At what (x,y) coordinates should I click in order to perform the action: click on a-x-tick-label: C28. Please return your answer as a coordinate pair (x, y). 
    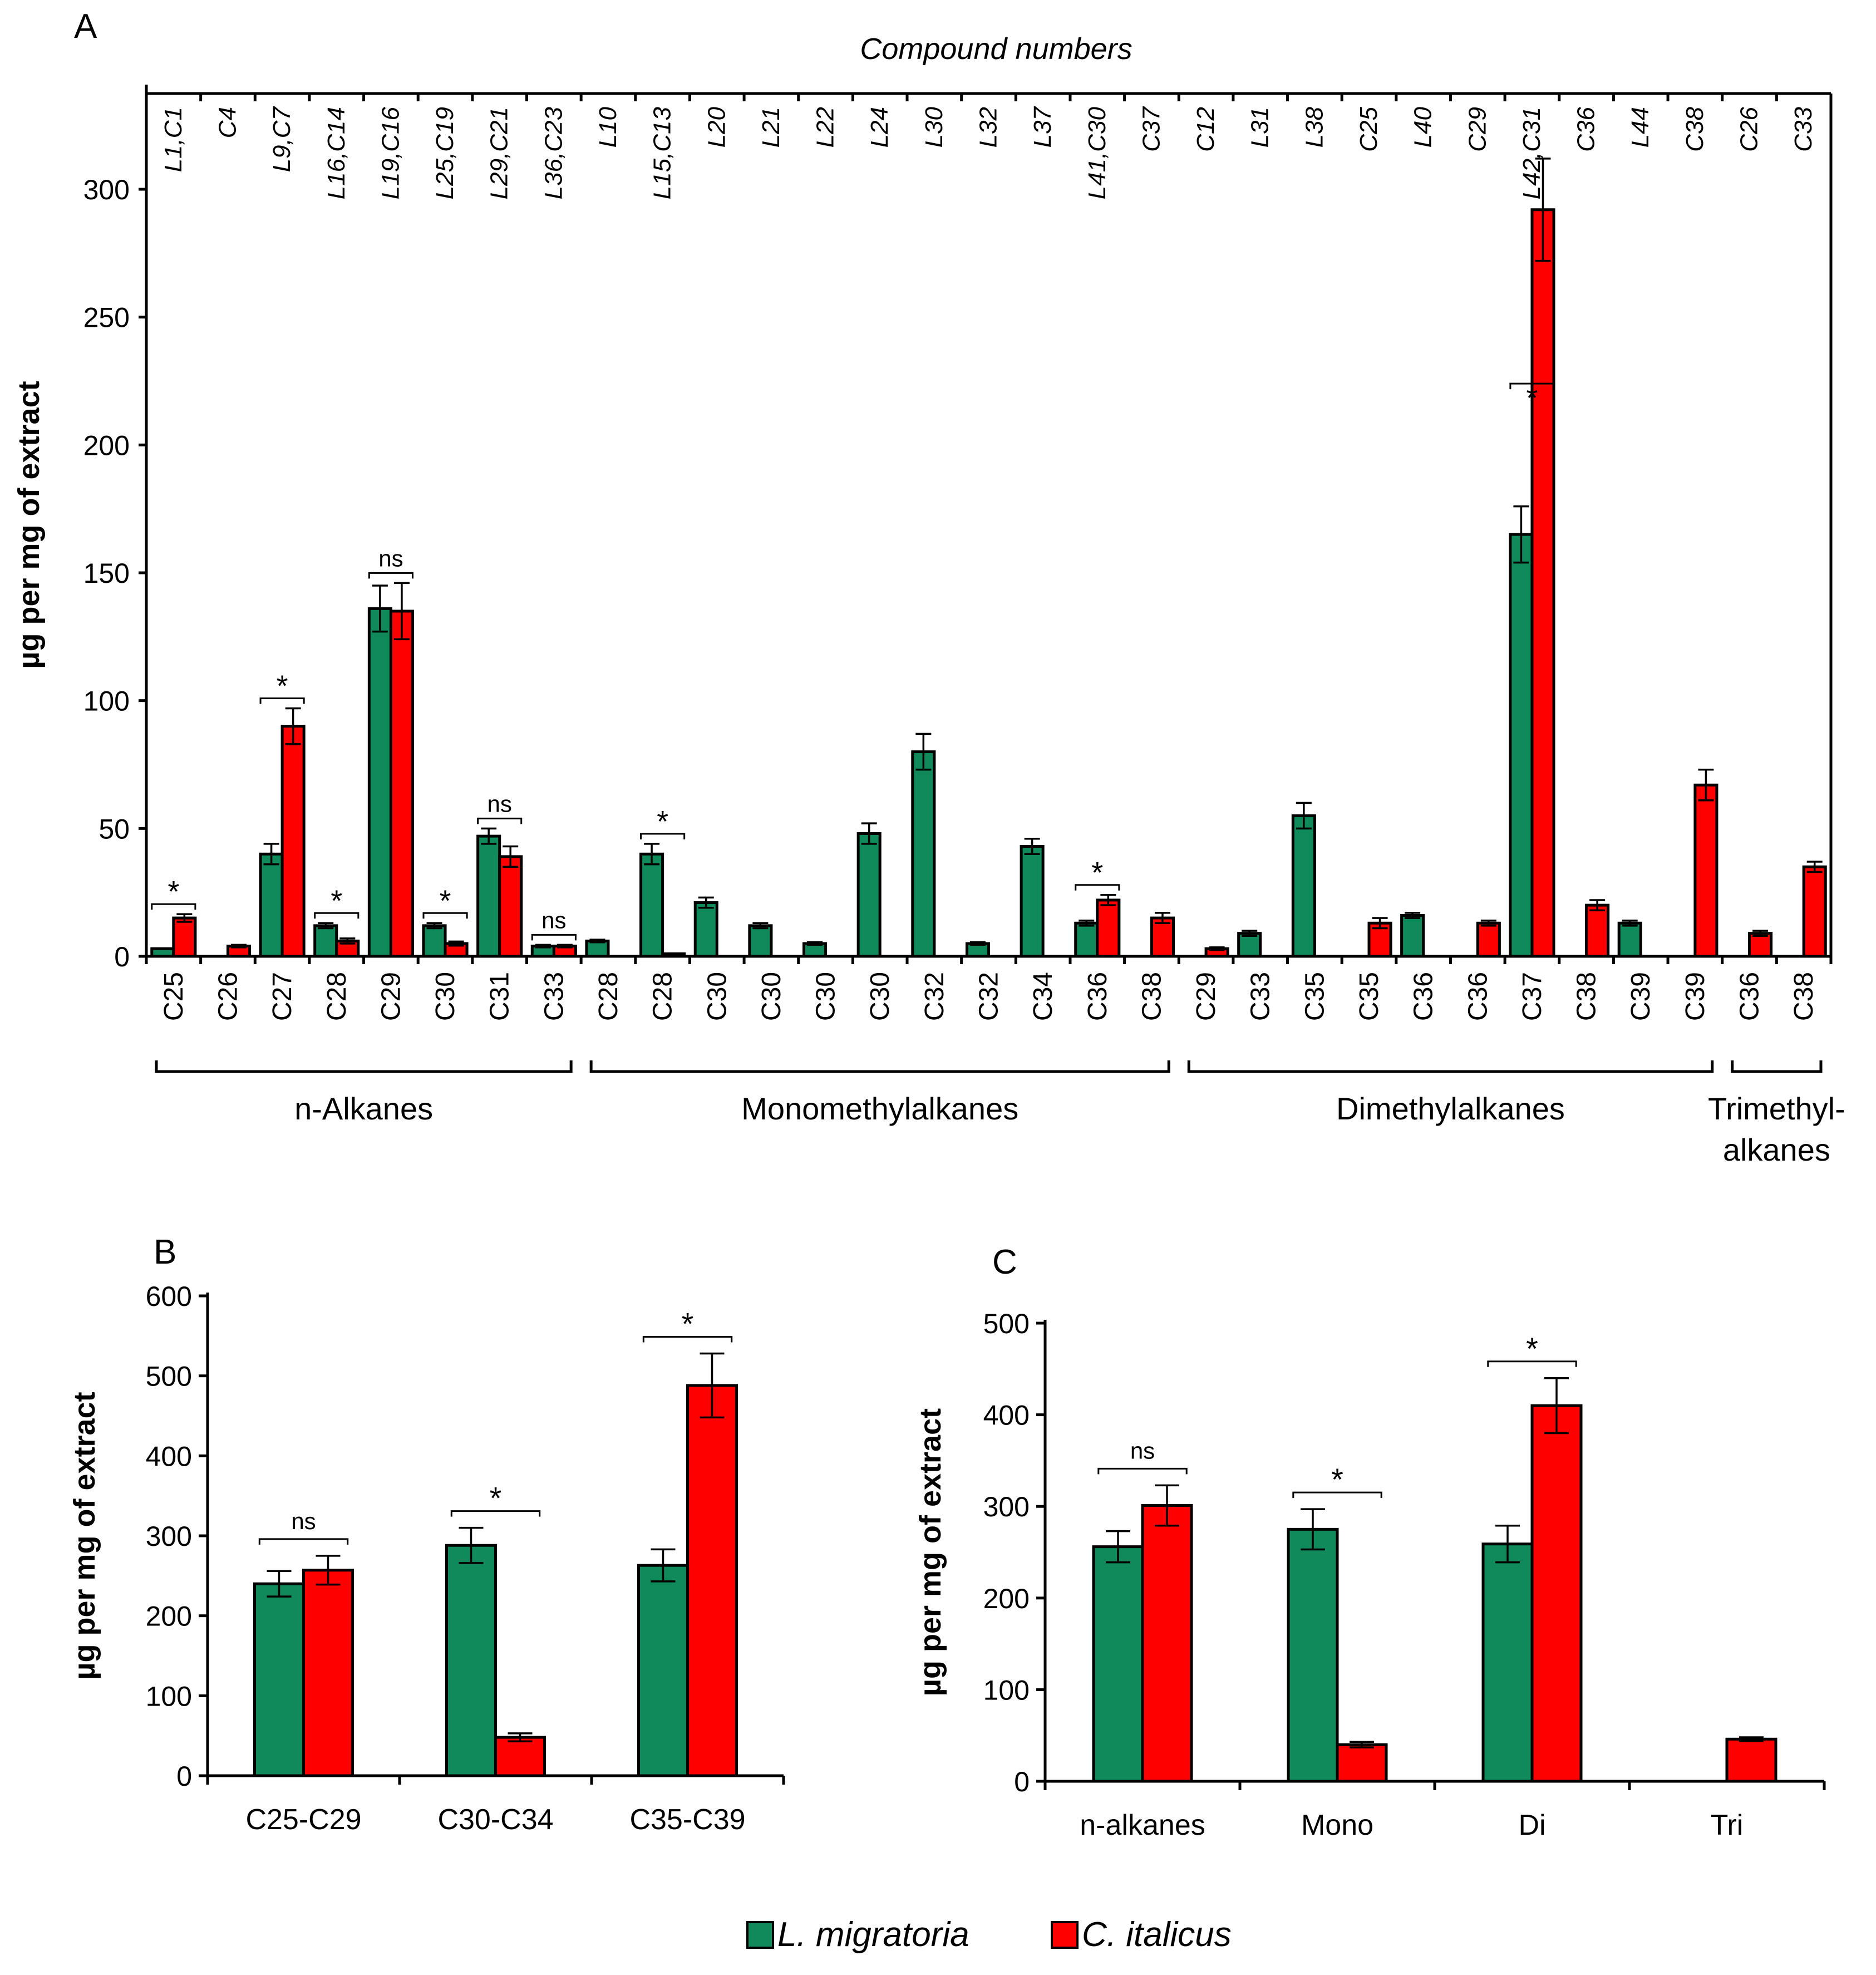
    Looking at the image, I should click on (337, 997).